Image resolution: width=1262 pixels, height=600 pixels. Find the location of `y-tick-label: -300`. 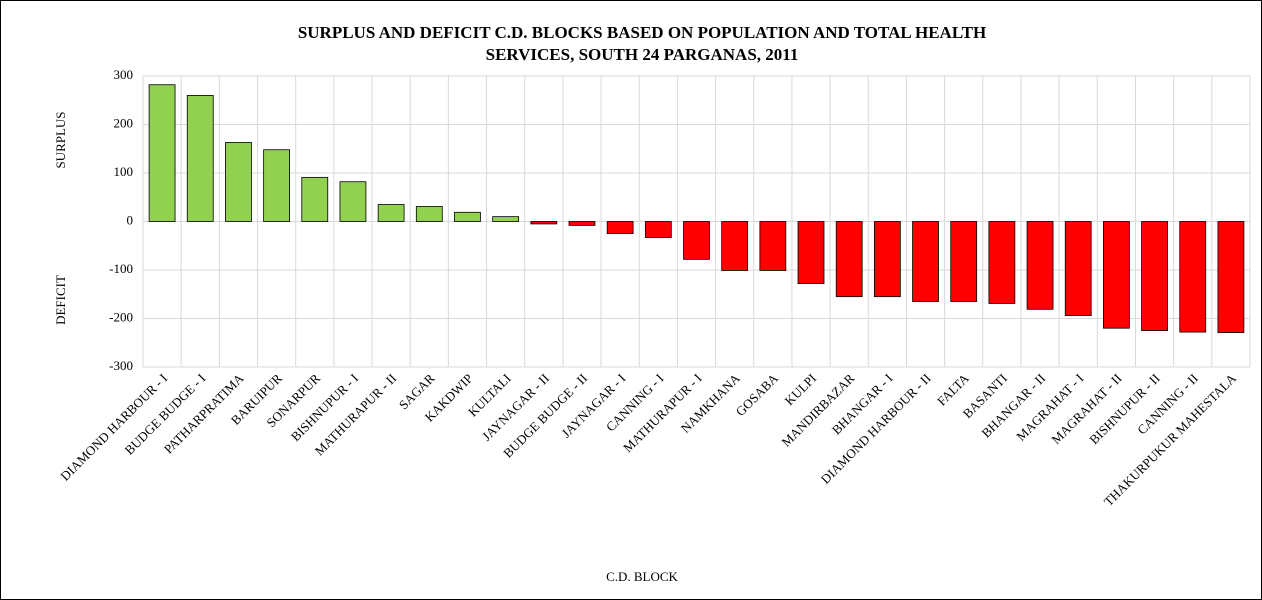

y-tick-label: -300 is located at coordinates (121, 365).